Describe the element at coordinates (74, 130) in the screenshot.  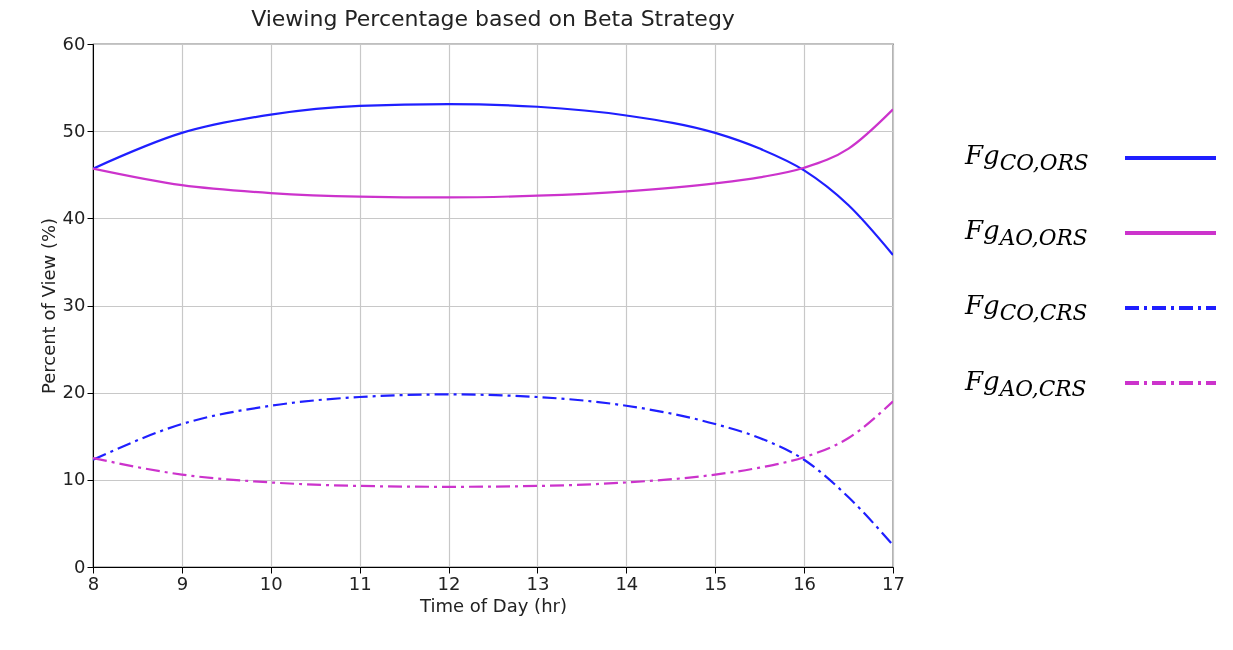
I see `y-tick-label: 50` at that location.